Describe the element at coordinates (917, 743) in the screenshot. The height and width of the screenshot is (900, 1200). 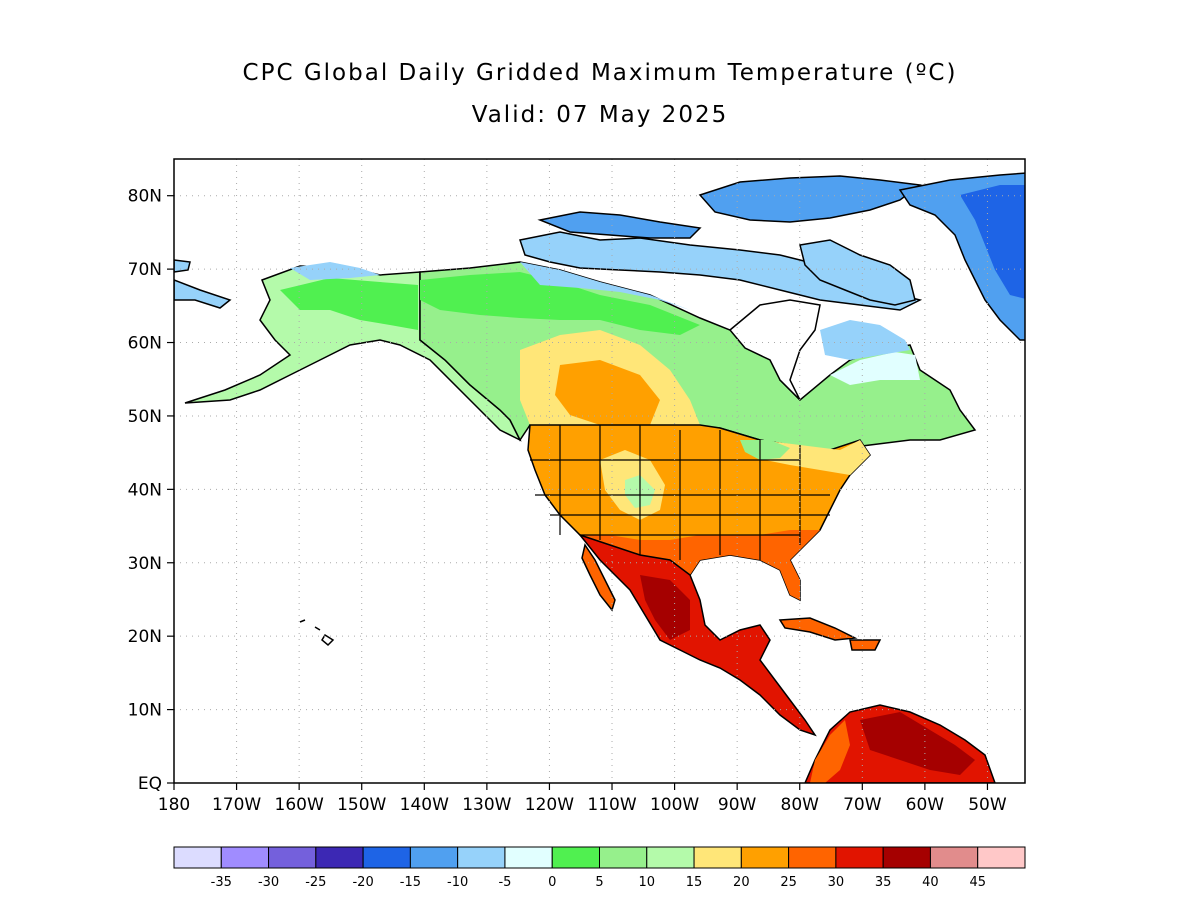
I see `land-venezuela-darkred` at that location.